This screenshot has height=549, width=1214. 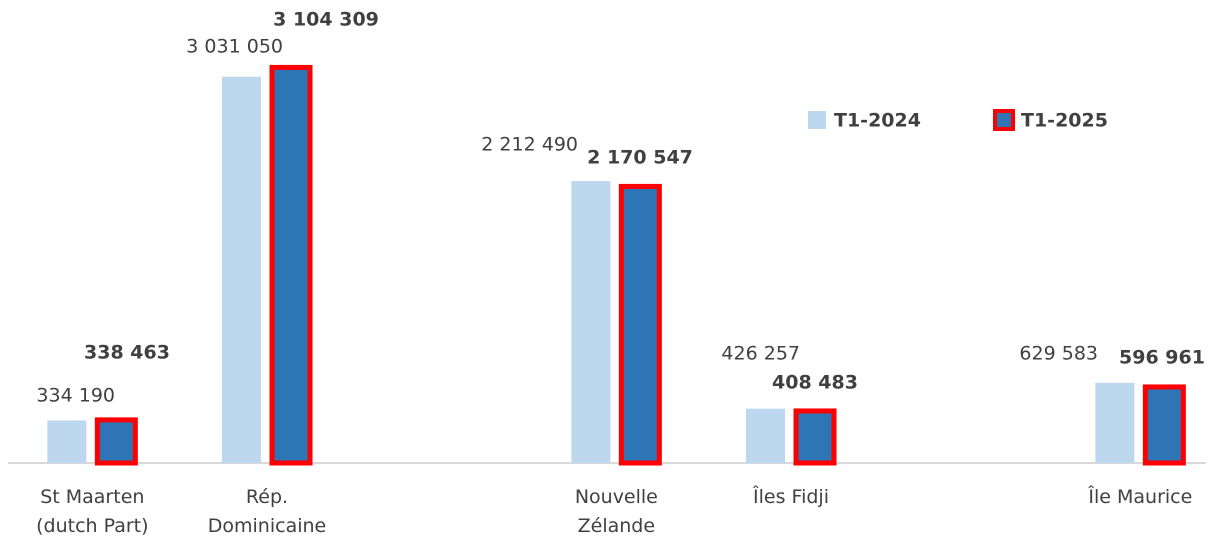 What do you see at coordinates (326, 20) in the screenshot?
I see `data-label: 3 104 309` at bounding box center [326, 20].